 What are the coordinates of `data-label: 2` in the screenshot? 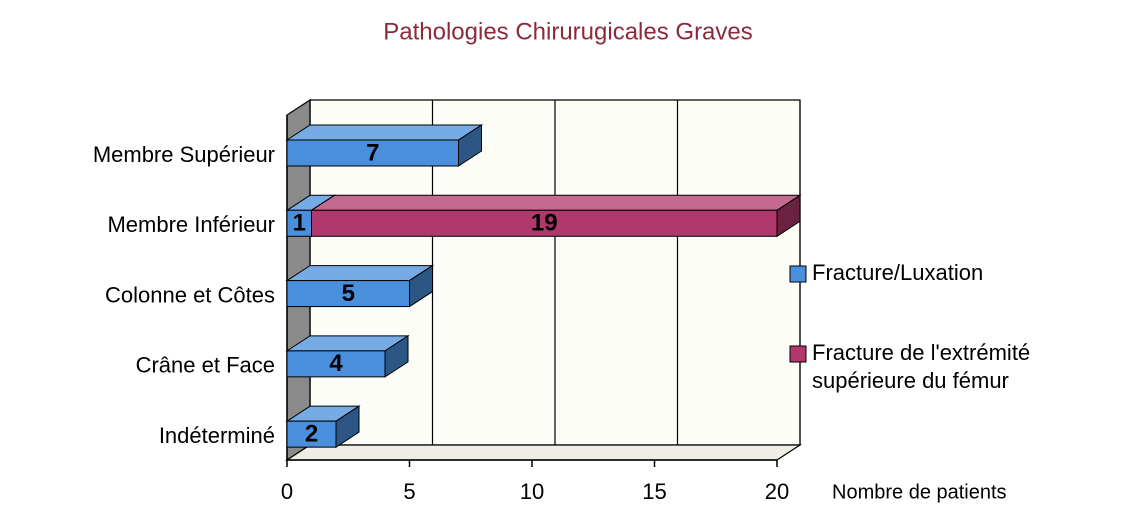 It's located at (311, 434).